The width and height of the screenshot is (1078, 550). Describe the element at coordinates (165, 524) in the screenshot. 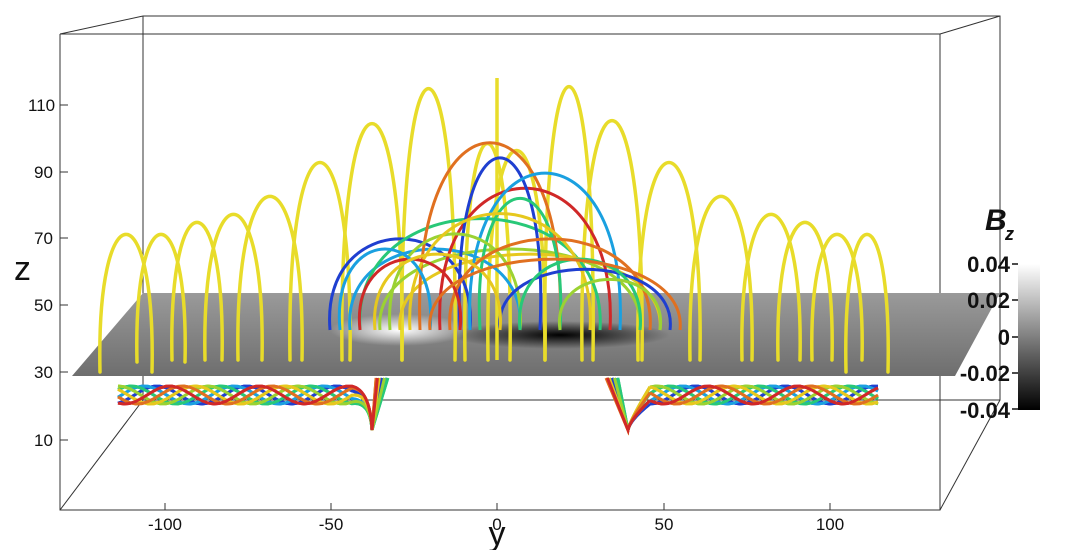

I see `y-tick-label: -100` at that location.